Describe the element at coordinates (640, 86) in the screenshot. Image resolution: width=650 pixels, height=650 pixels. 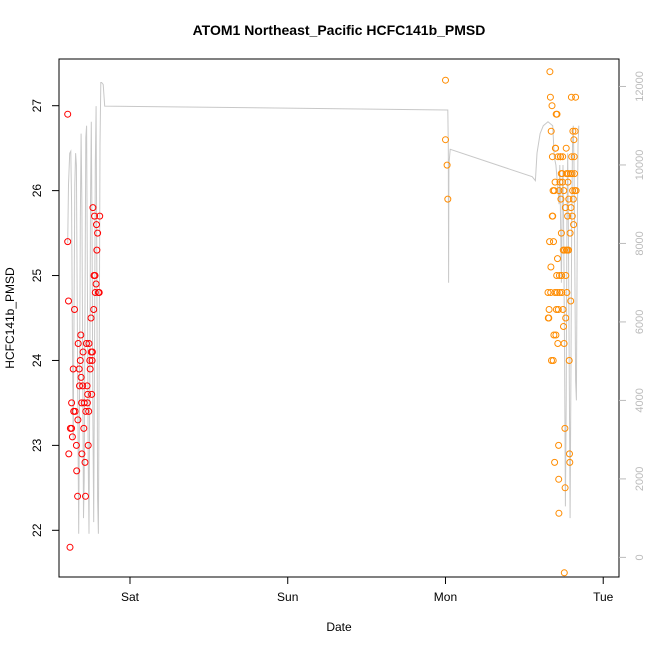
I see `y2-tick-label: 12000` at that location.